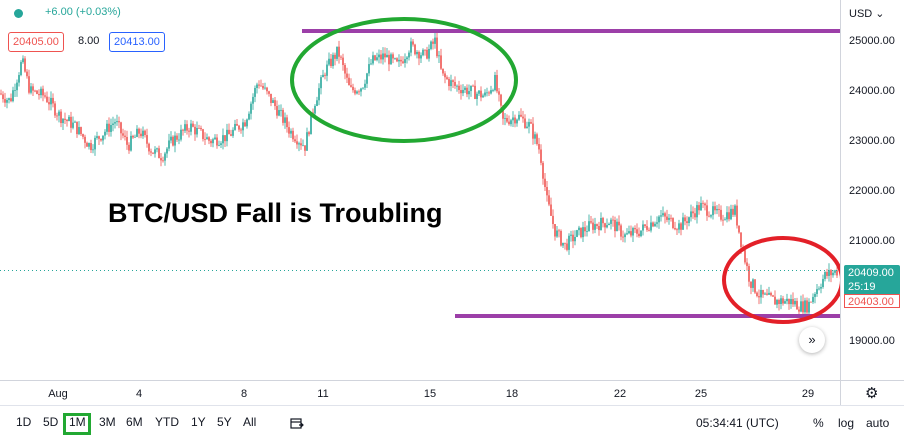  What do you see at coordinates (297, 423) in the screenshot?
I see `calendar-goto-icon` at bounding box center [297, 423].